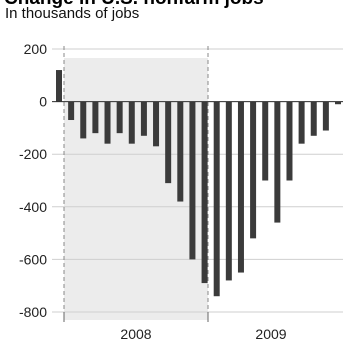 The width and height of the screenshot is (345, 346). What do you see at coordinates (36, 49) in the screenshot?
I see `y-tick-label: 200` at bounding box center [36, 49].